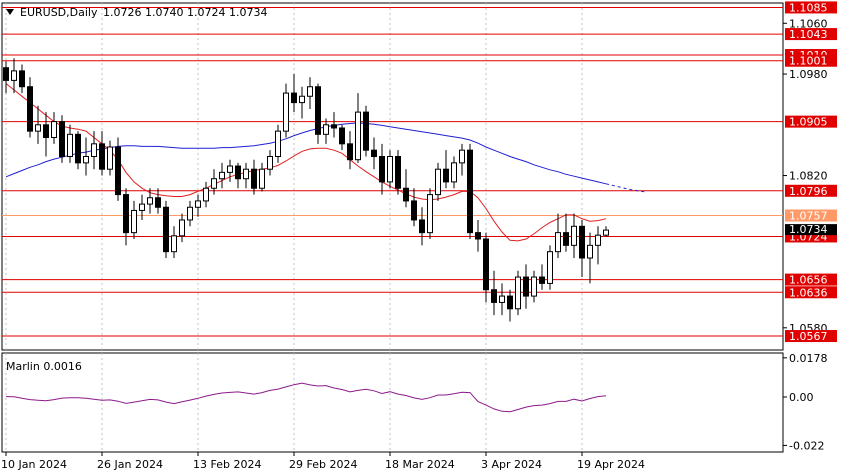 This screenshot has width=841, height=475. What do you see at coordinates (59, 12) in the screenshot?
I see `symbol-title: EURUSD,Daily` at bounding box center [59, 12].